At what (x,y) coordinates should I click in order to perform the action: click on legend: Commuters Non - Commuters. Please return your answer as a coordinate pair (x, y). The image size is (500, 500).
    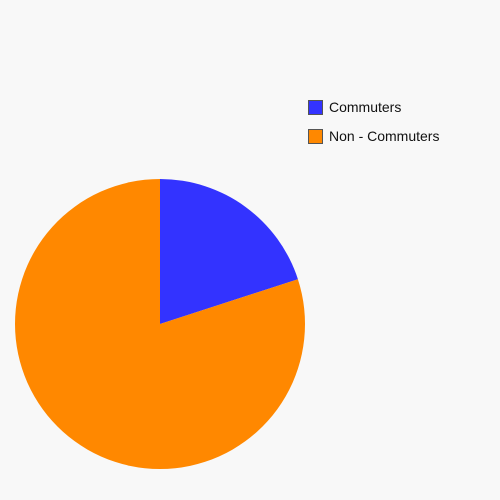
    Looking at the image, I should click on (373, 127).